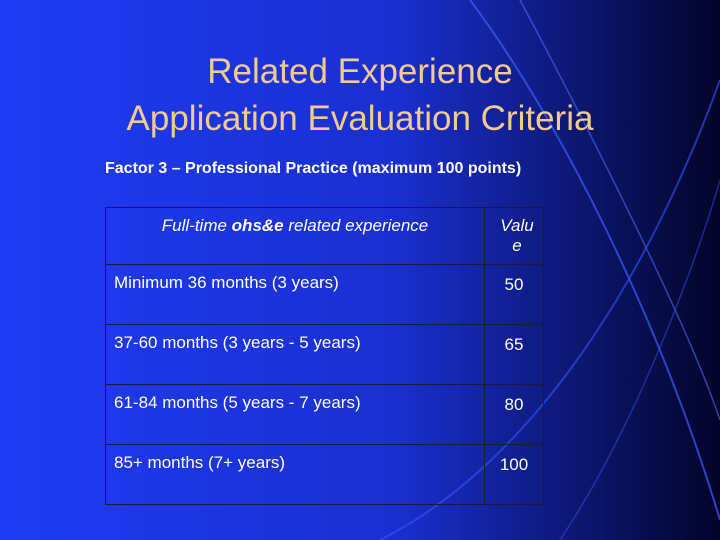 Image resolution: width=720 pixels, height=540 pixels. I want to click on header-text: related experience, so click(356, 225).